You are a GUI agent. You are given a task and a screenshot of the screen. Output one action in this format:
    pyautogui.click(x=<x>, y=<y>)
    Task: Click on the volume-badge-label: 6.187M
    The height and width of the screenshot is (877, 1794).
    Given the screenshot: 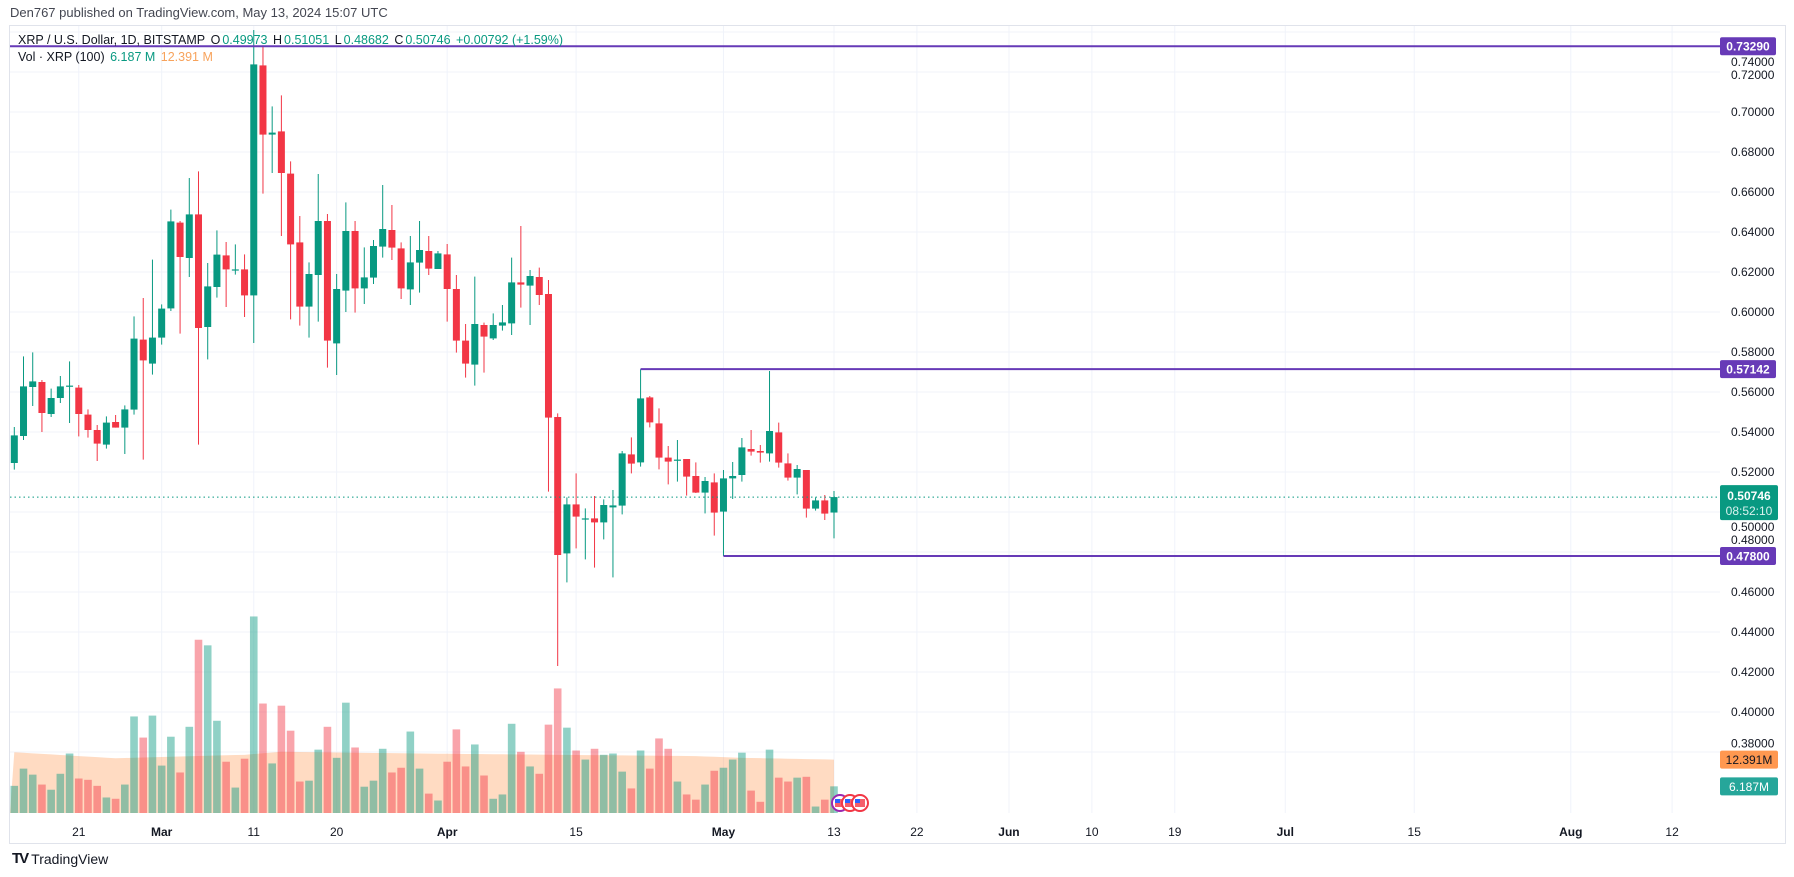 What is the action you would take?
    pyautogui.click(x=1749, y=787)
    